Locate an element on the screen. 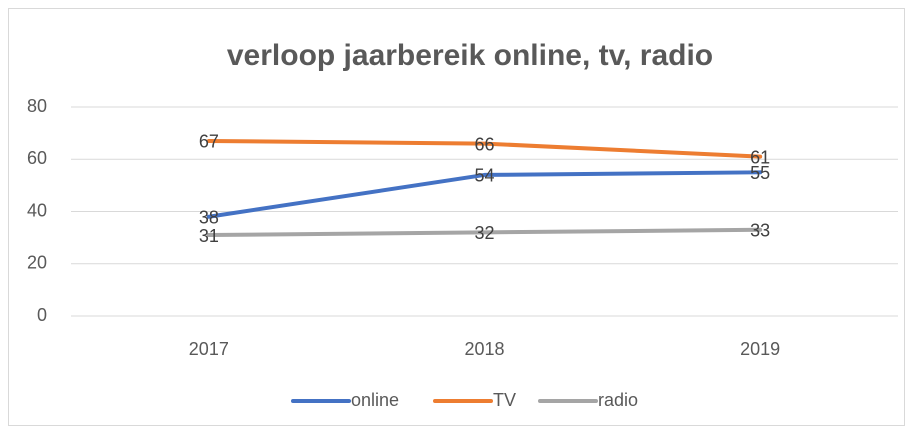  y-tick-label: 20 is located at coordinates (37, 263).